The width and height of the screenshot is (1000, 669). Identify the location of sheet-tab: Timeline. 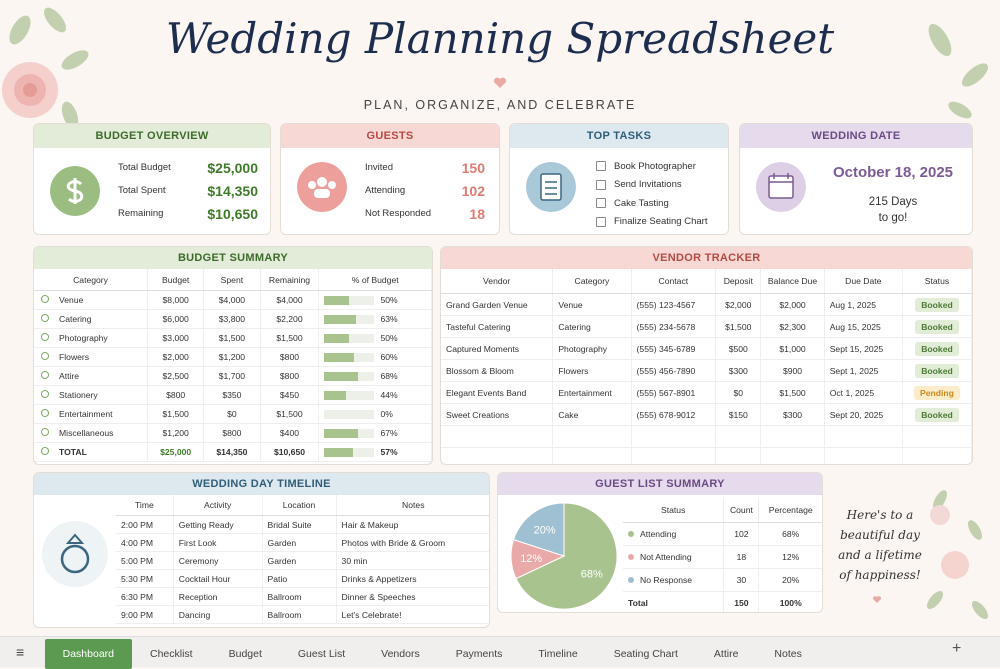
(558, 654).